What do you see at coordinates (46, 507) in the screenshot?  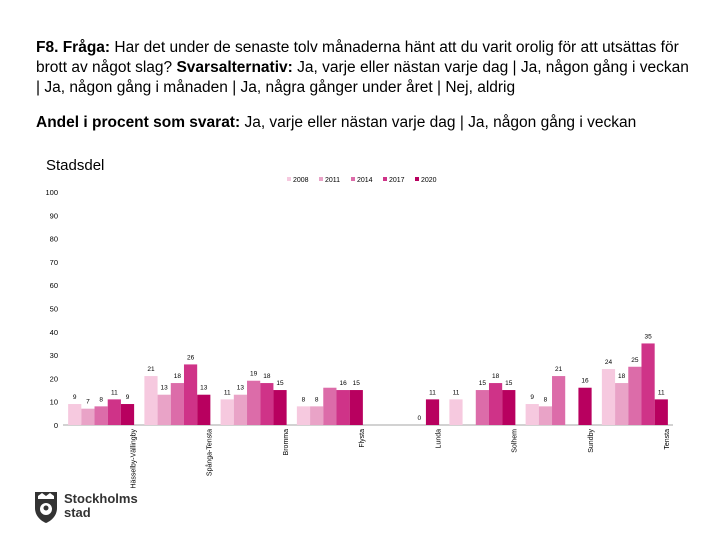 I see `city-crest-icon` at bounding box center [46, 507].